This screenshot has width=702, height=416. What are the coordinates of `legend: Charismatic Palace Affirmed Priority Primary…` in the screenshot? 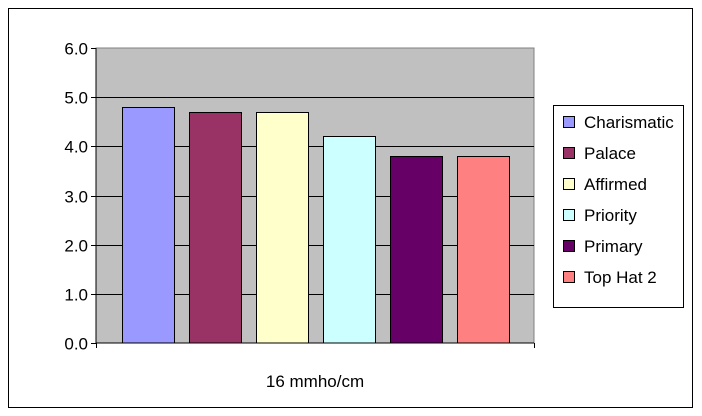 It's located at (618, 200).